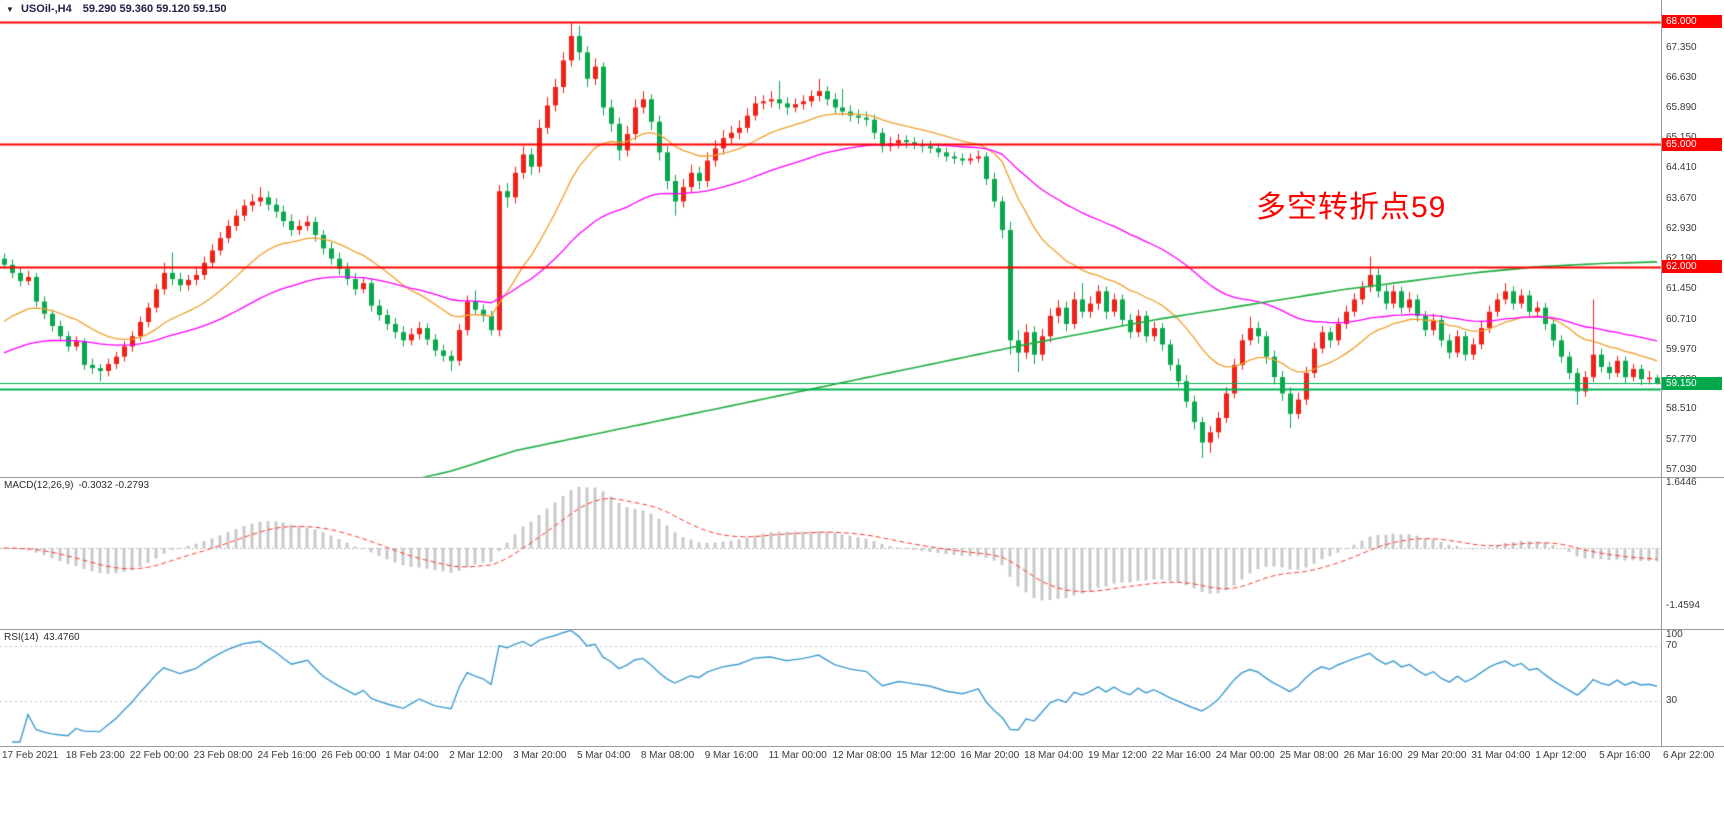 This screenshot has width=1724, height=840. Describe the element at coordinates (39, 485) in the screenshot. I see `macd-name: MACD(12,26,9)` at that location.